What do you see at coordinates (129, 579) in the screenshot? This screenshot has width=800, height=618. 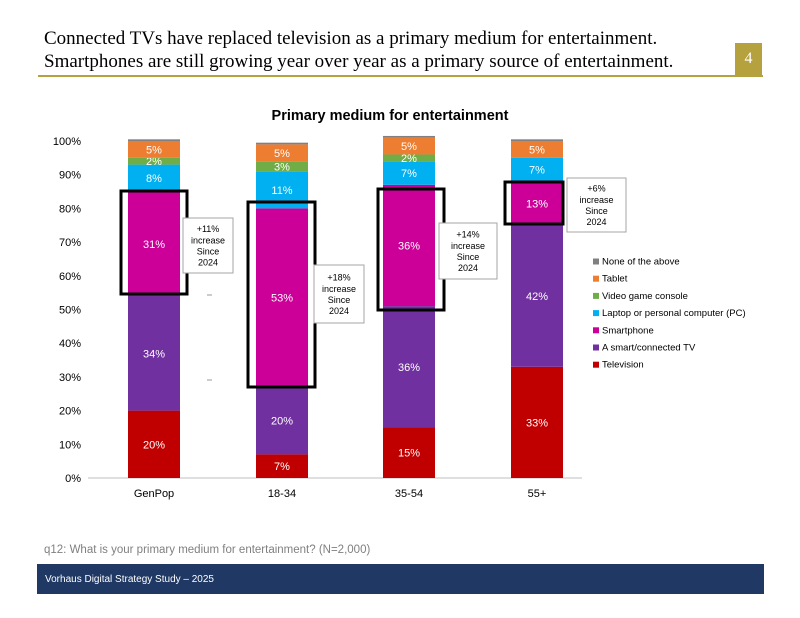 I see `footer-text: Vorhaus Digital Strategy Study – 2025` at bounding box center [129, 579].